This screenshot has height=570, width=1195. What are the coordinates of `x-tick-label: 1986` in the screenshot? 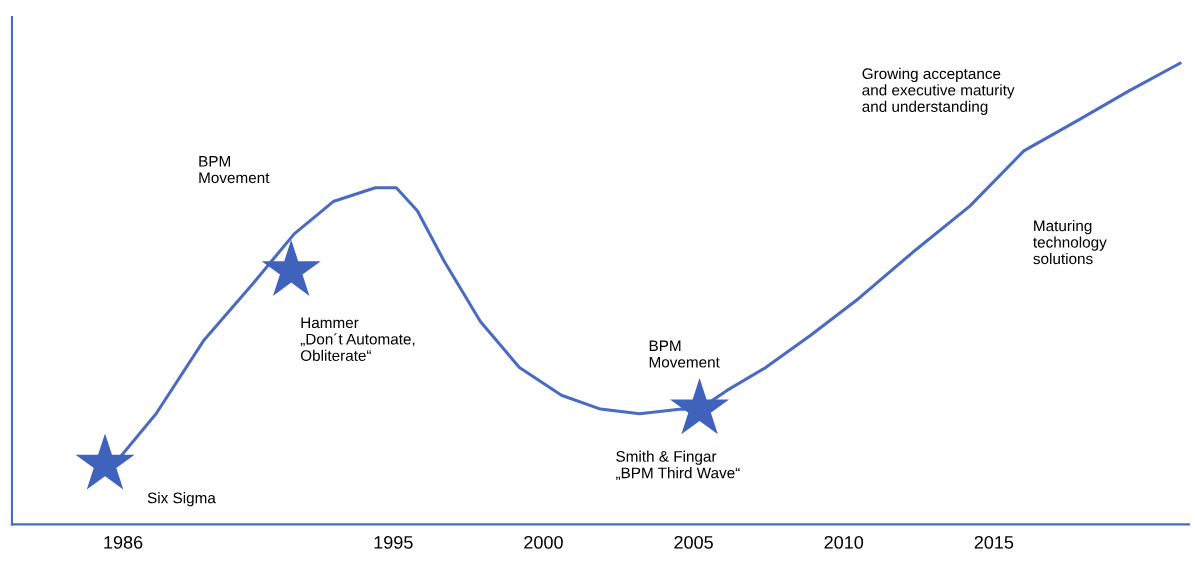 It's located at (123, 542).